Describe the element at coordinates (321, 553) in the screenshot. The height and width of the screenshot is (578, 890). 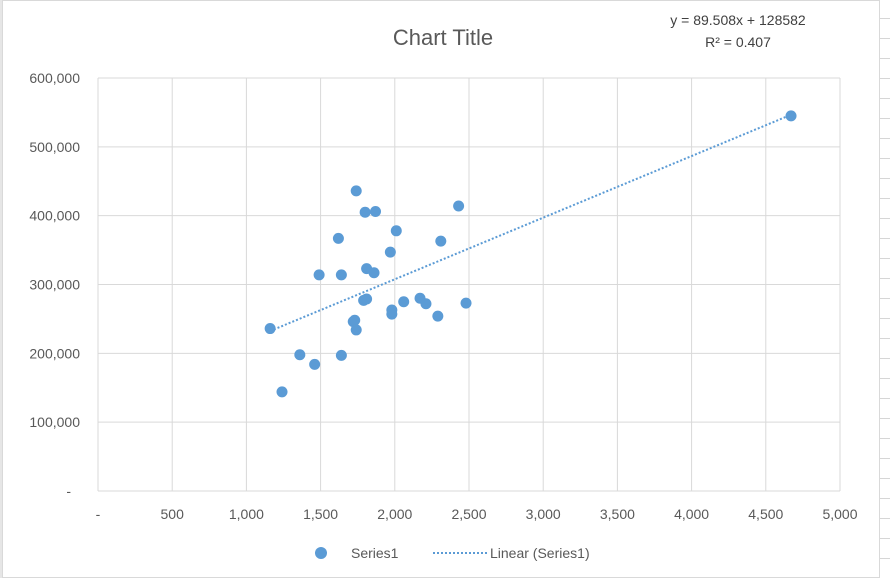
I see `legend-marker-series1` at that location.